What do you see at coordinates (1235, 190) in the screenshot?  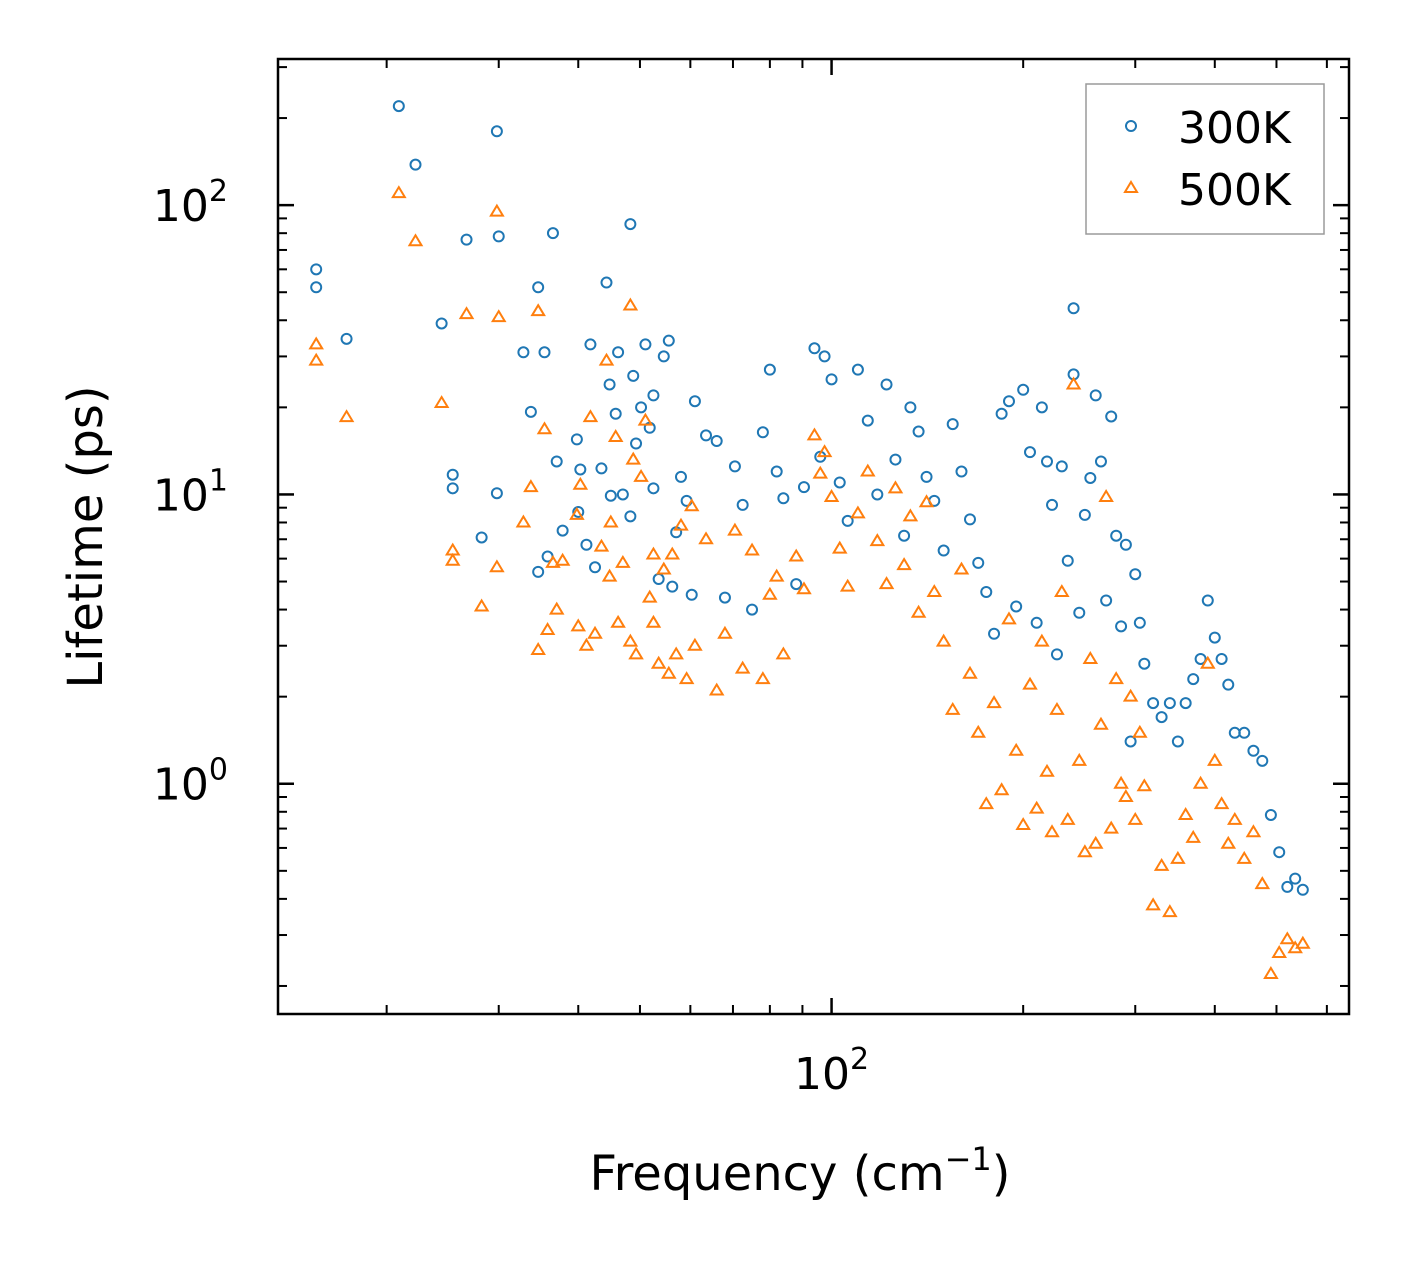 I see `legend-500k-label: 500K` at bounding box center [1235, 190].